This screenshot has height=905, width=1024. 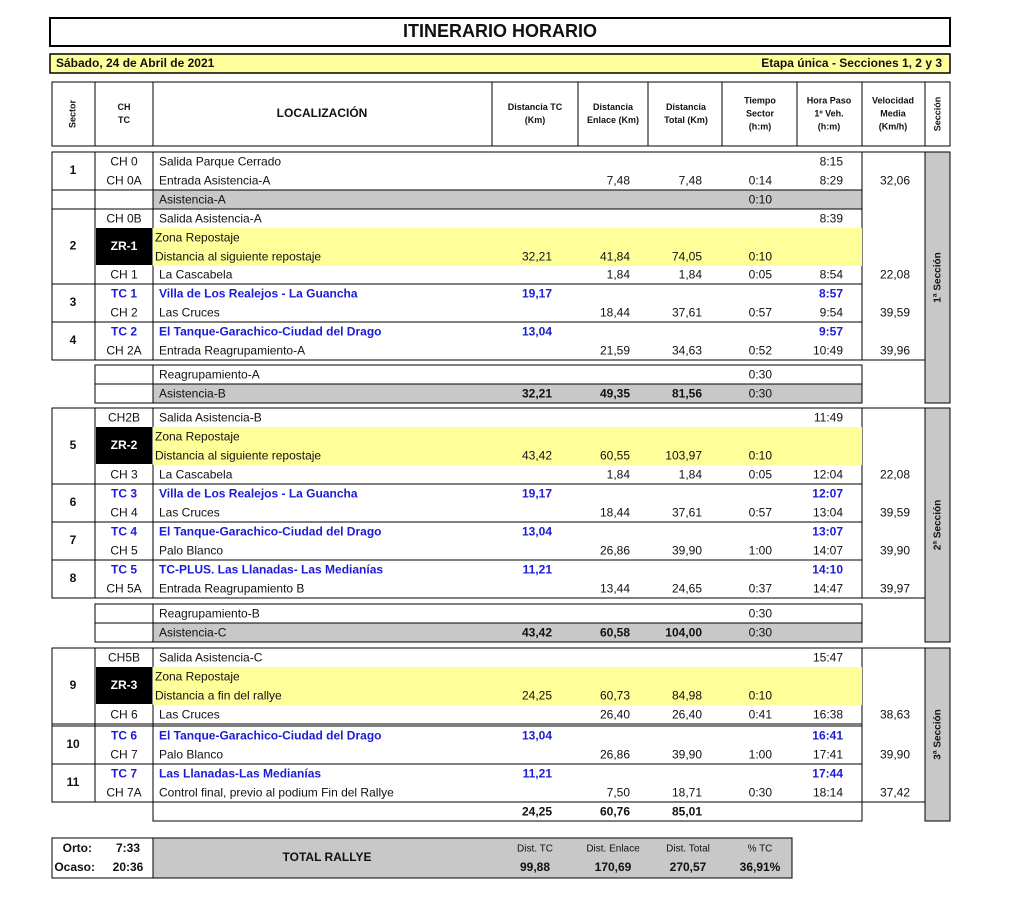 I want to click on cell-ch: CH 3, so click(x=124, y=475).